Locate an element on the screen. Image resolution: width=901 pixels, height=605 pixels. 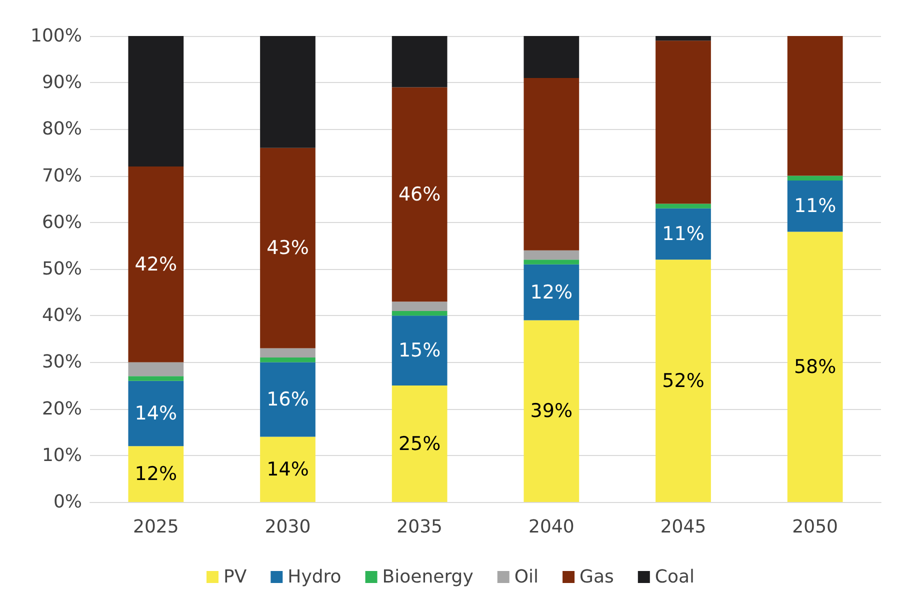
legend-label: PV is located at coordinates (235, 577).